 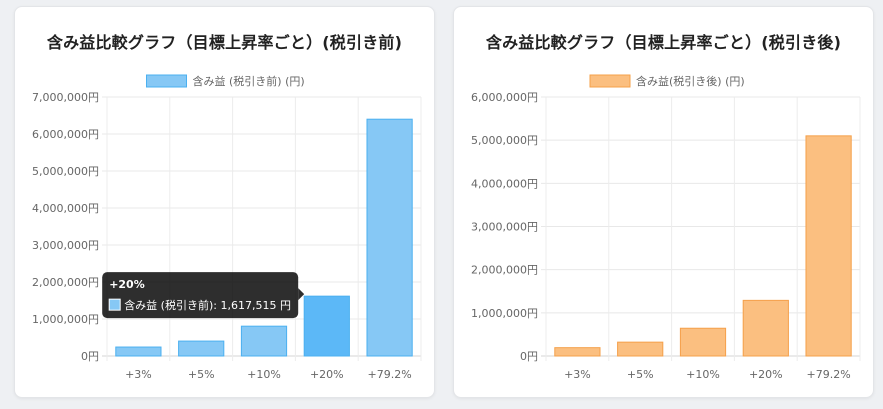 What do you see at coordinates (127, 284) in the screenshot?
I see `tooltip-title: +20%` at bounding box center [127, 284].